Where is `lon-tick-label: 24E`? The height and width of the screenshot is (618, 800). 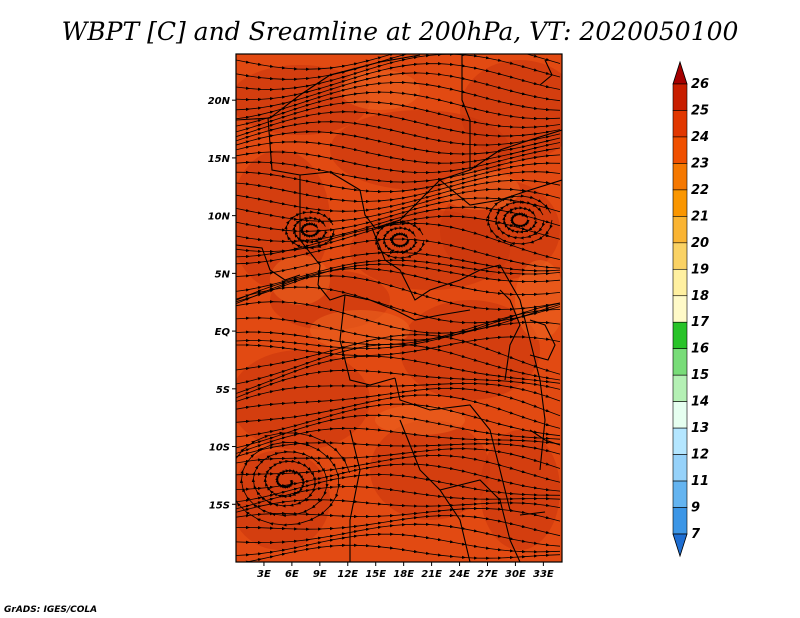
lon-tick-label: 24E is located at coordinates (459, 574).